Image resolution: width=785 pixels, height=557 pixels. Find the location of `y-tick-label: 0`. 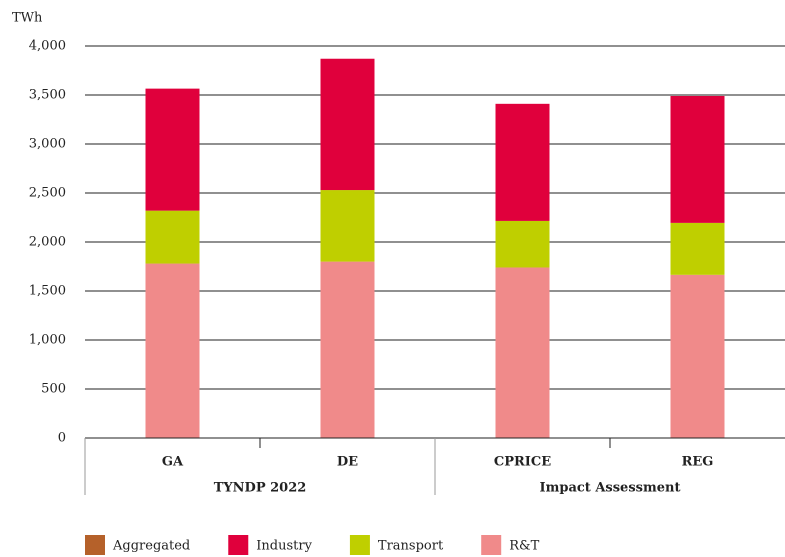

y-tick-label: 0 is located at coordinates (62, 438).